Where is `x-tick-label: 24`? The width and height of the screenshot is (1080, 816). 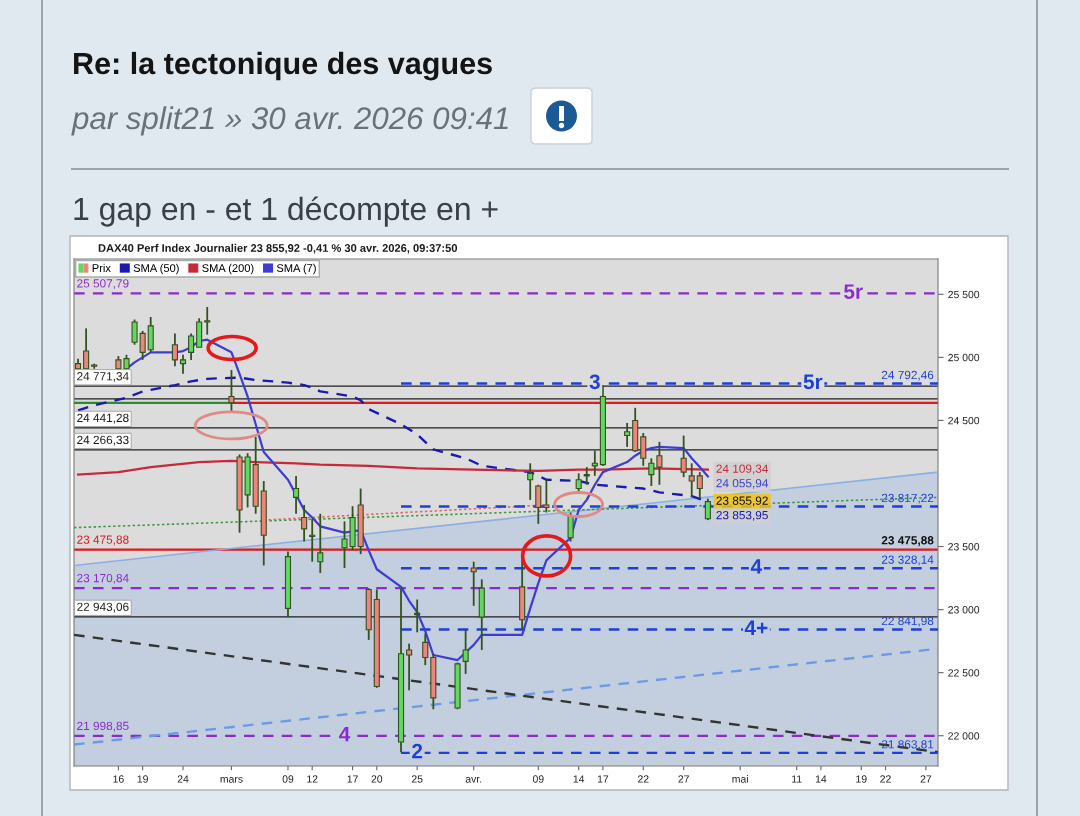 x-tick-label: 24 is located at coordinates (183, 779).